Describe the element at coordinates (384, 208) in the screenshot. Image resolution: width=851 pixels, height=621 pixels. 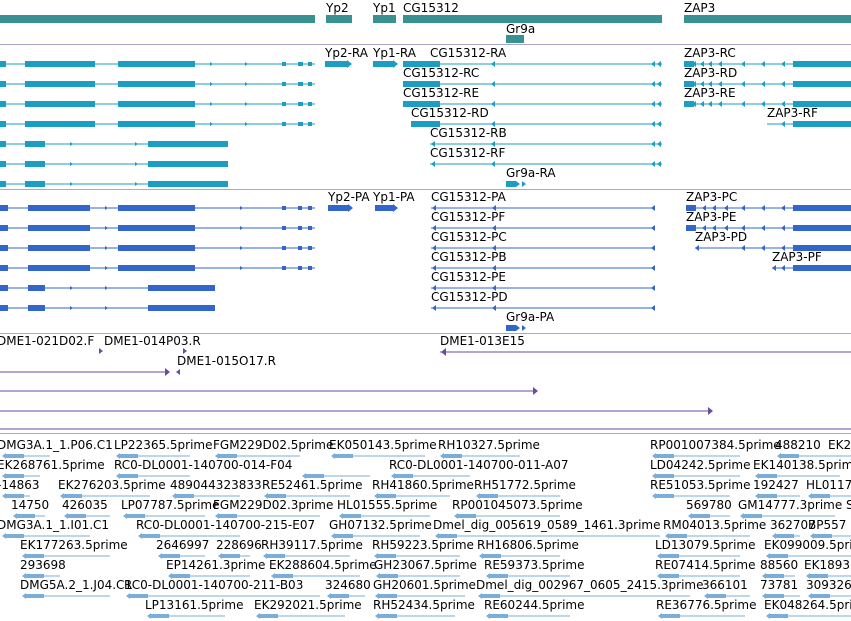
I see `yp1-pa-exon` at that location.